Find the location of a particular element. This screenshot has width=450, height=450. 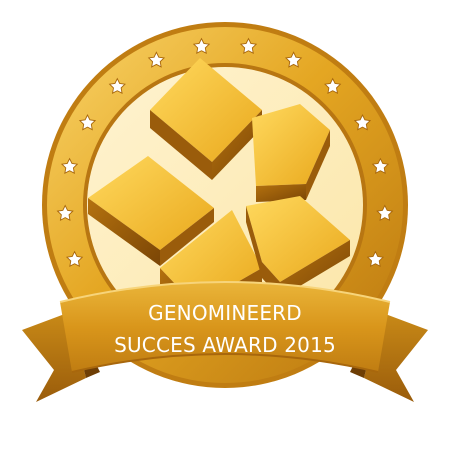

cube-top-left is located at coordinates (206, 119).